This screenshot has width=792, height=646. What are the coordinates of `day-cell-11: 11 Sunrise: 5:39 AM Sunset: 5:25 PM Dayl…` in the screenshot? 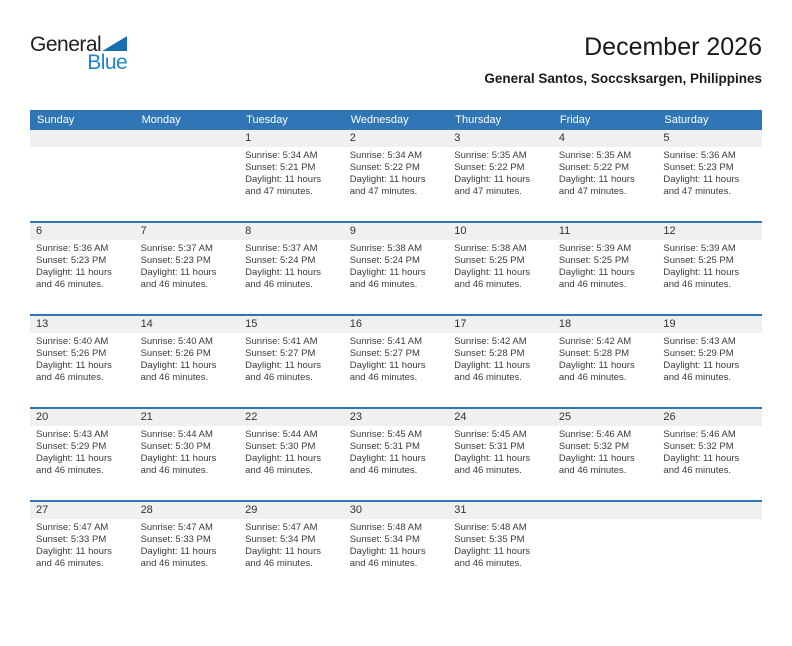 It's located at (605, 268).